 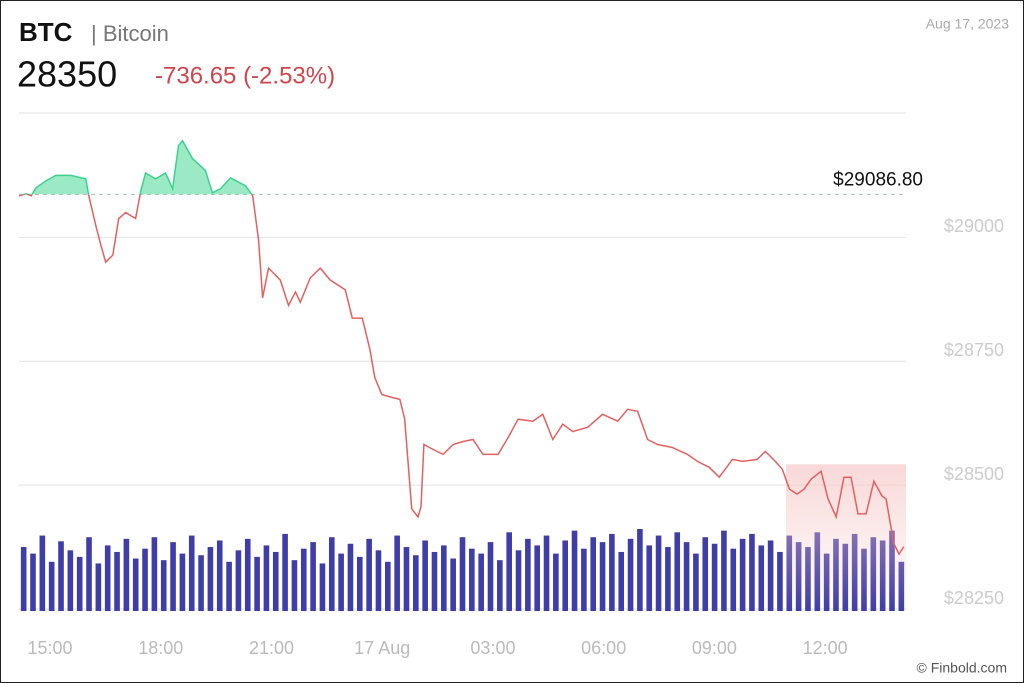 What do you see at coordinates (603, 648) in the screenshot?
I see `x-tick-label: 06:00` at bounding box center [603, 648].